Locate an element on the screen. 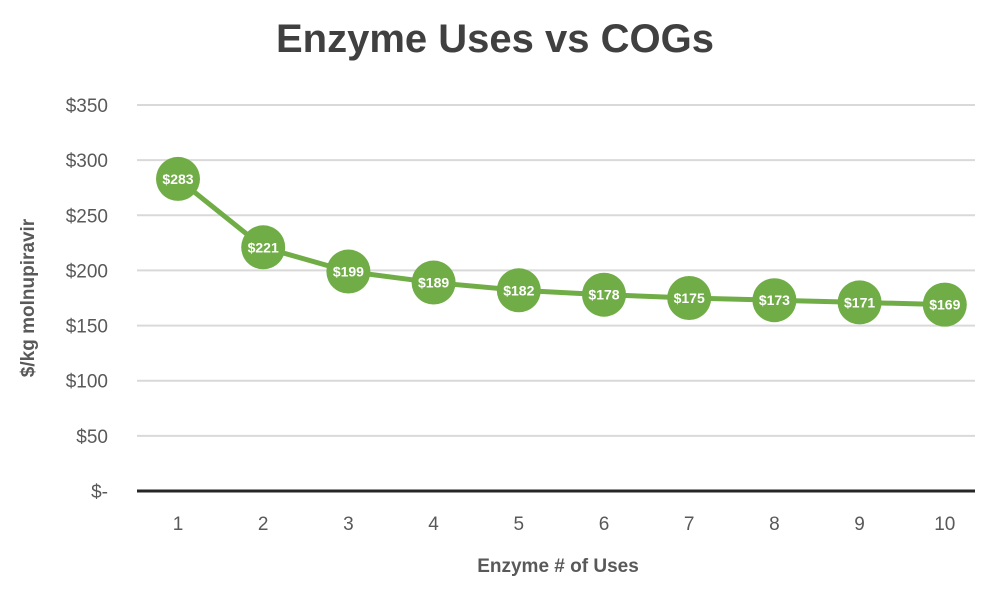 The width and height of the screenshot is (1000, 593). x-tick-label: 9 is located at coordinates (859, 524).